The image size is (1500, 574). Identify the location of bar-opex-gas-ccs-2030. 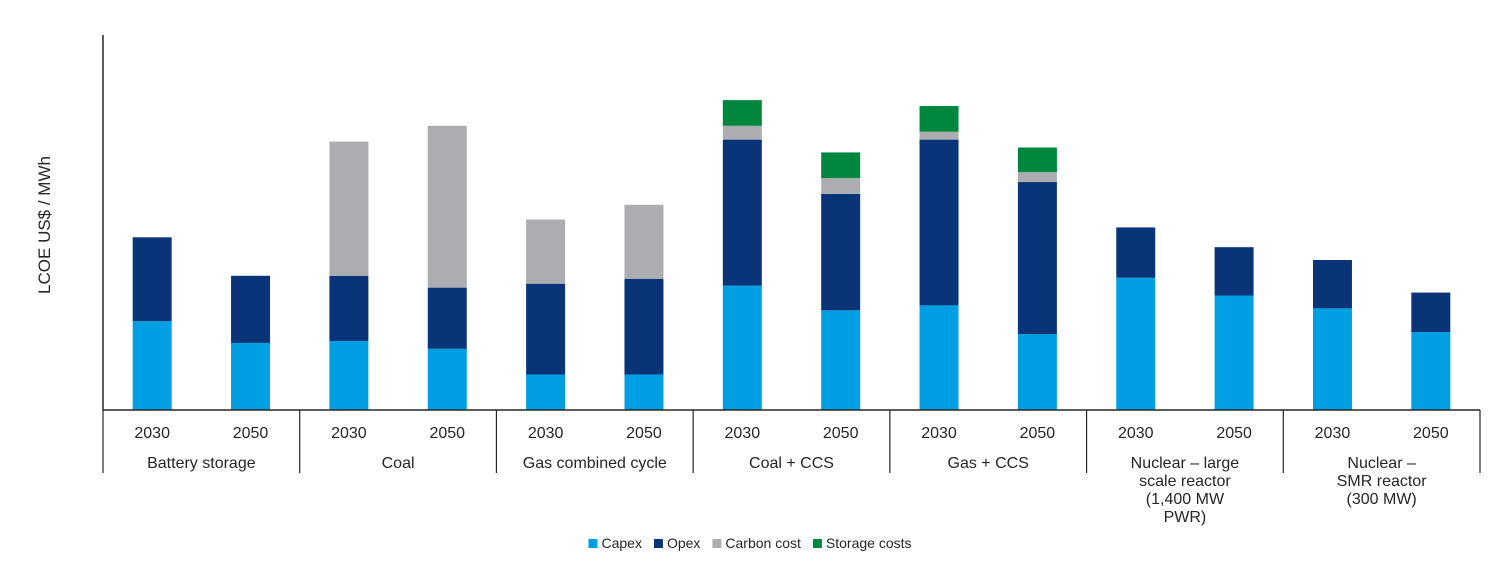
(939, 222).